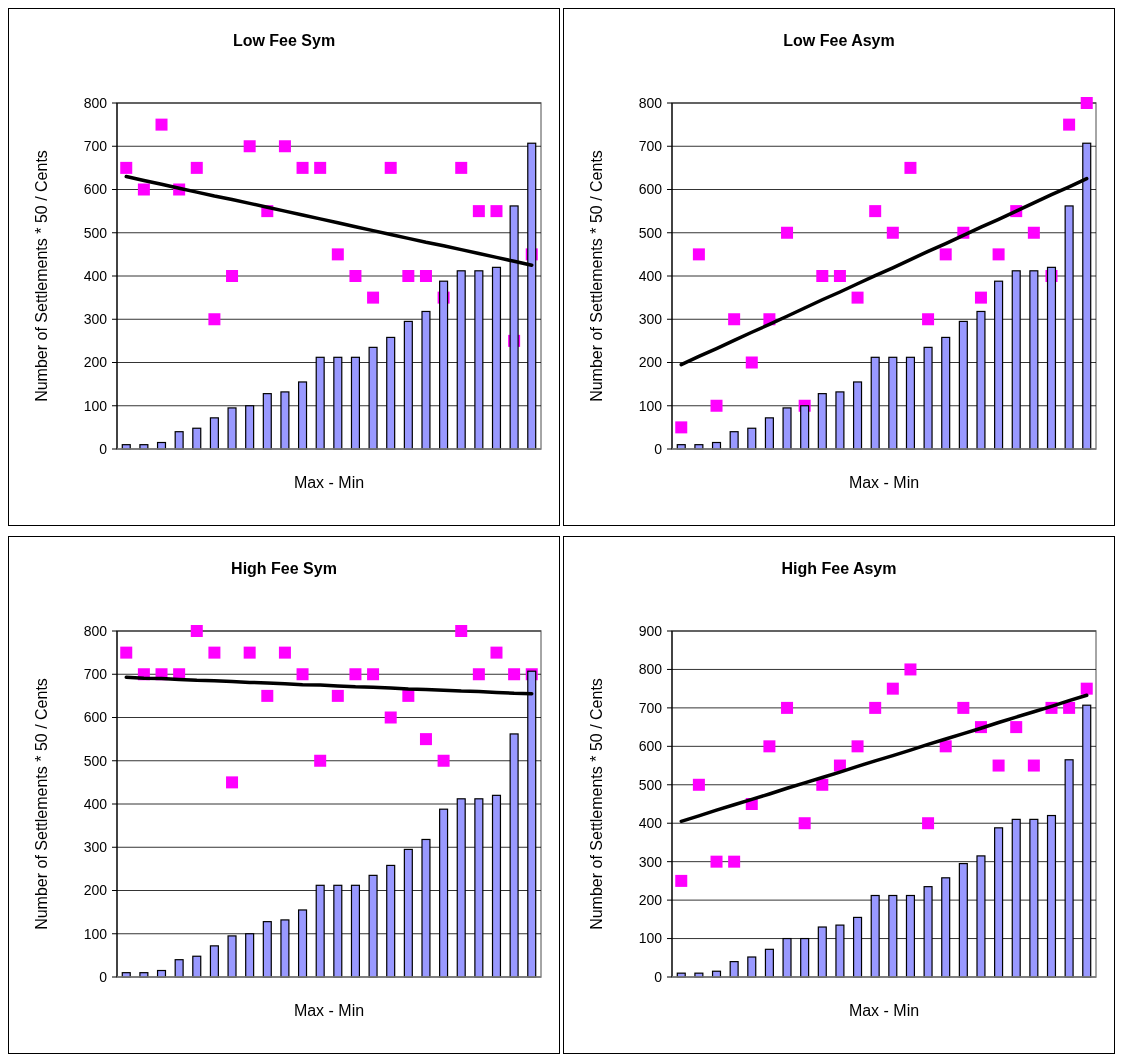 The width and height of the screenshot is (1130, 1064). Describe the element at coordinates (650, 630) in the screenshot. I see `y-tick-label: 900` at that location.